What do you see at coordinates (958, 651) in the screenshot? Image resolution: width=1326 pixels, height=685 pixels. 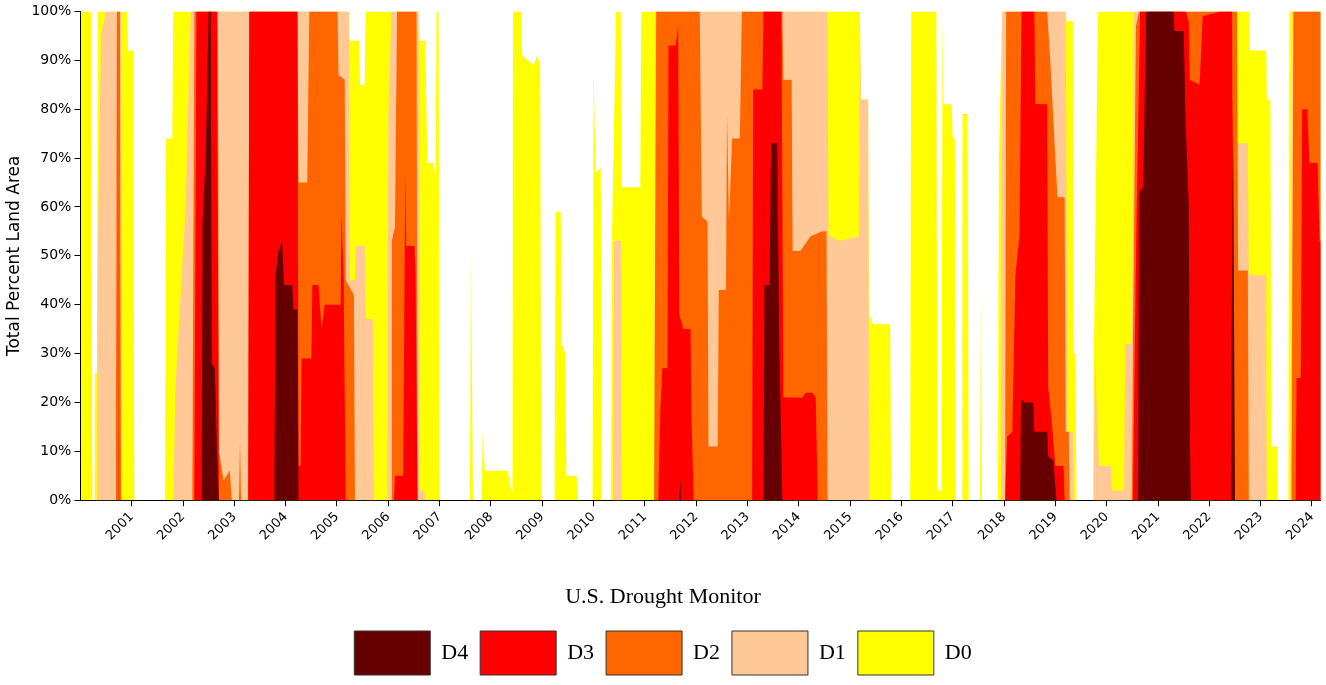 I see `legend-label: D0` at bounding box center [958, 651].